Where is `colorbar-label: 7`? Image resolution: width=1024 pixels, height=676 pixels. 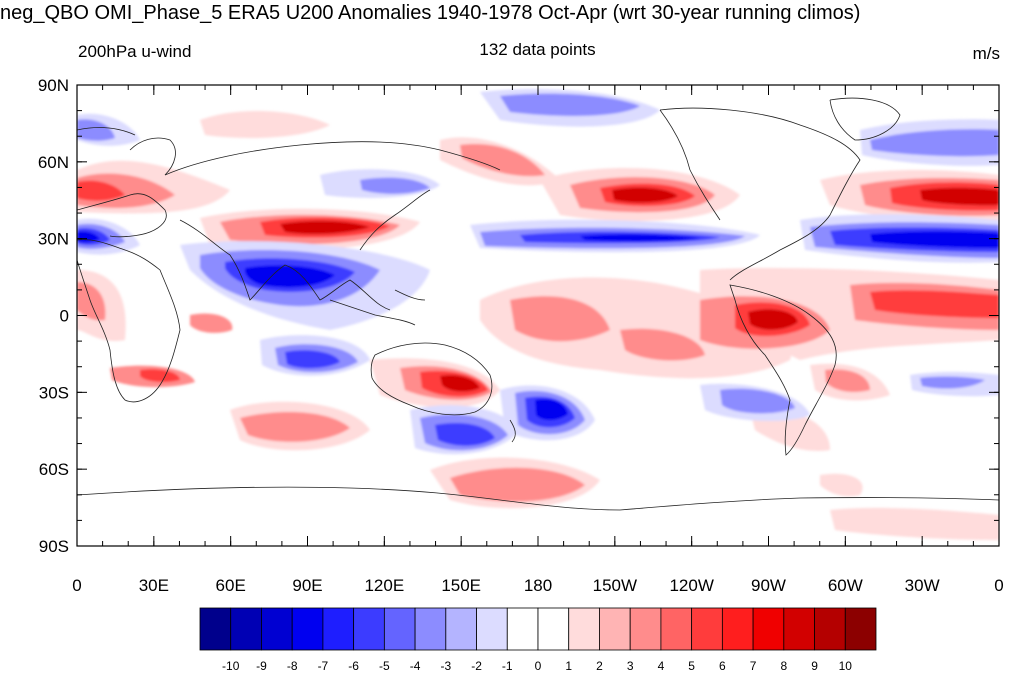
colorbar-label: 7 is located at coordinates (753, 666).